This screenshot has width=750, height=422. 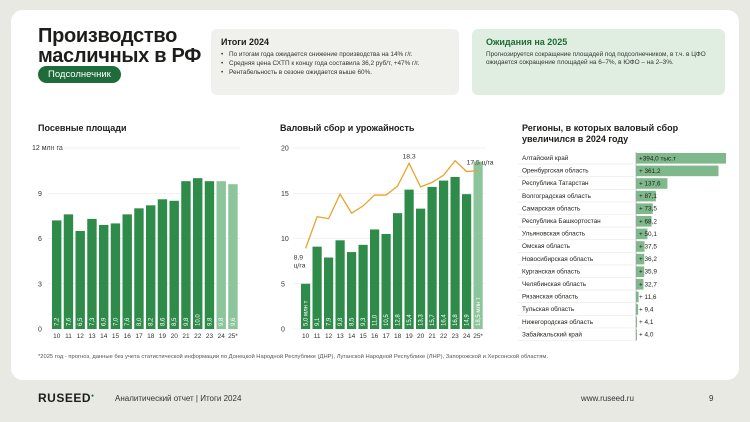 What do you see at coordinates (551, 208) in the screenshot?
I see `region-label: Самарская область` at bounding box center [551, 208].